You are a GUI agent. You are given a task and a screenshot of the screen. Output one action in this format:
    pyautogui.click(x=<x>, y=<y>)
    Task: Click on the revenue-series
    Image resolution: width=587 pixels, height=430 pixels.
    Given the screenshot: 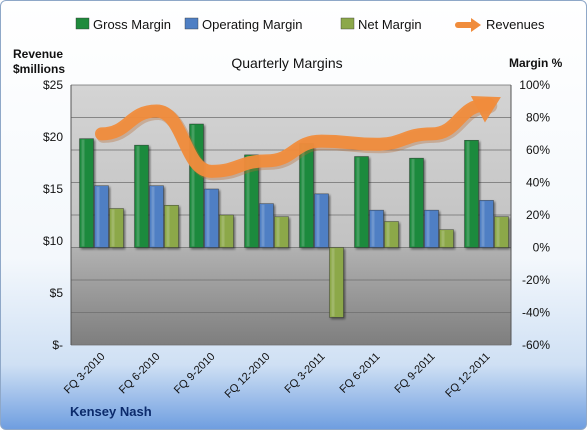 What is the action you would take?
    pyautogui.click(x=298, y=138)
    